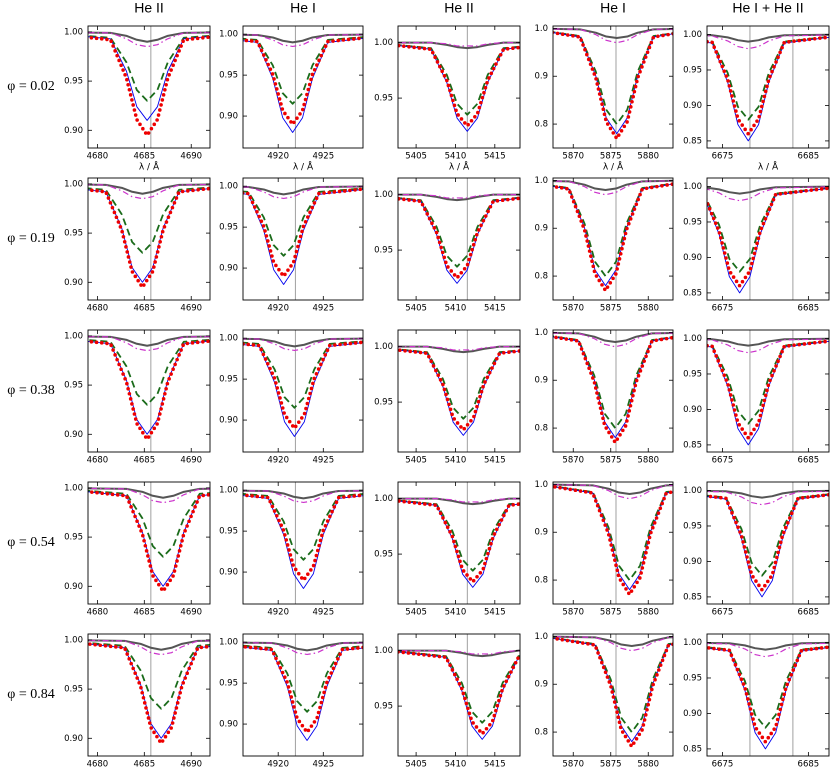 The height and width of the screenshot is (769, 830). What do you see at coordinates (456, 613) in the screenshot?
I see `x-tick-label: 5410` at bounding box center [456, 613].